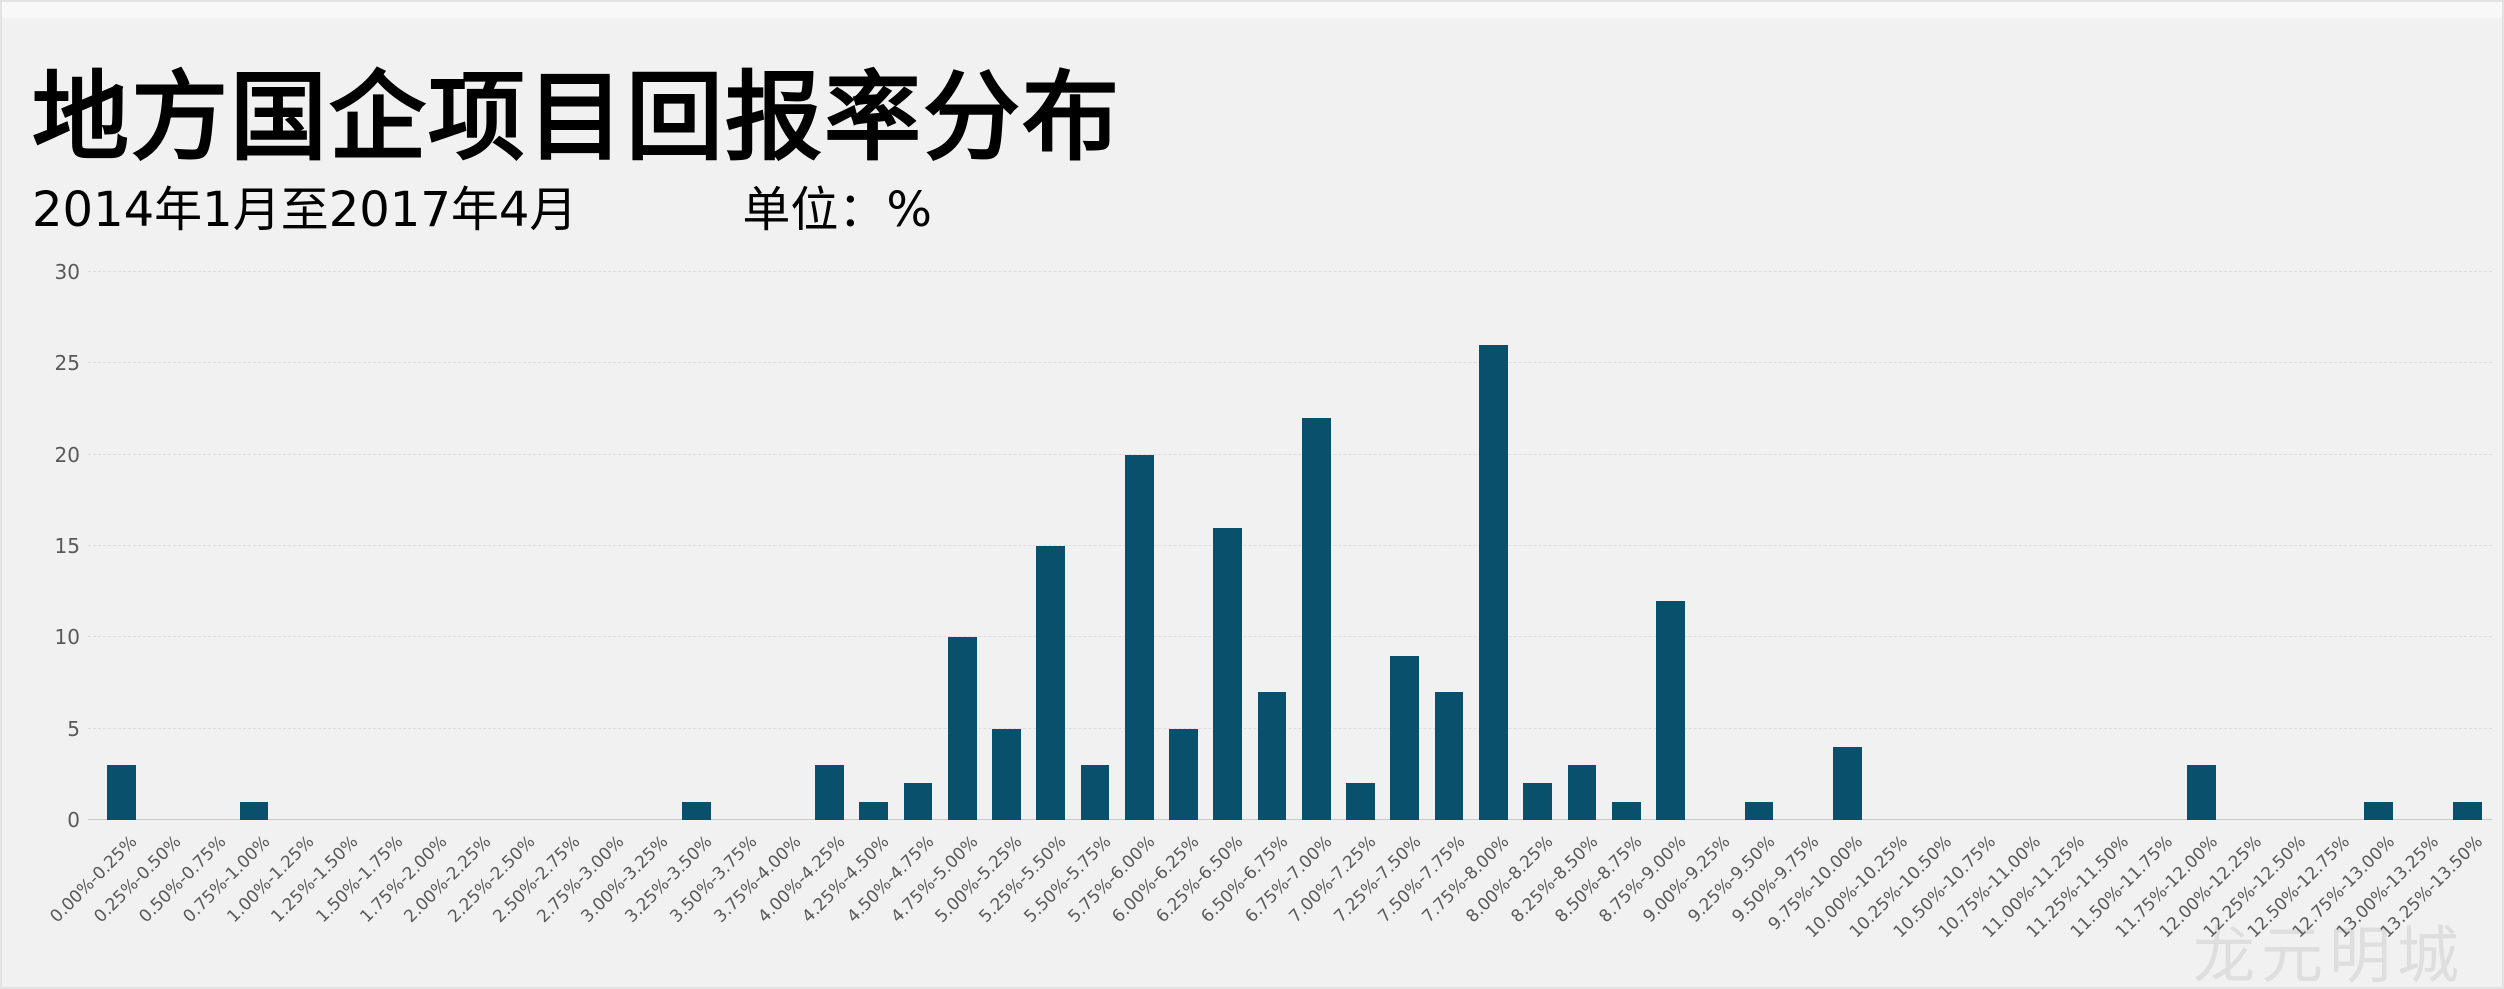 This screenshot has height=989, width=2504. I want to click on chart-subtitle: 2014年1月至2017年4月 单位：%, so click(482, 205).